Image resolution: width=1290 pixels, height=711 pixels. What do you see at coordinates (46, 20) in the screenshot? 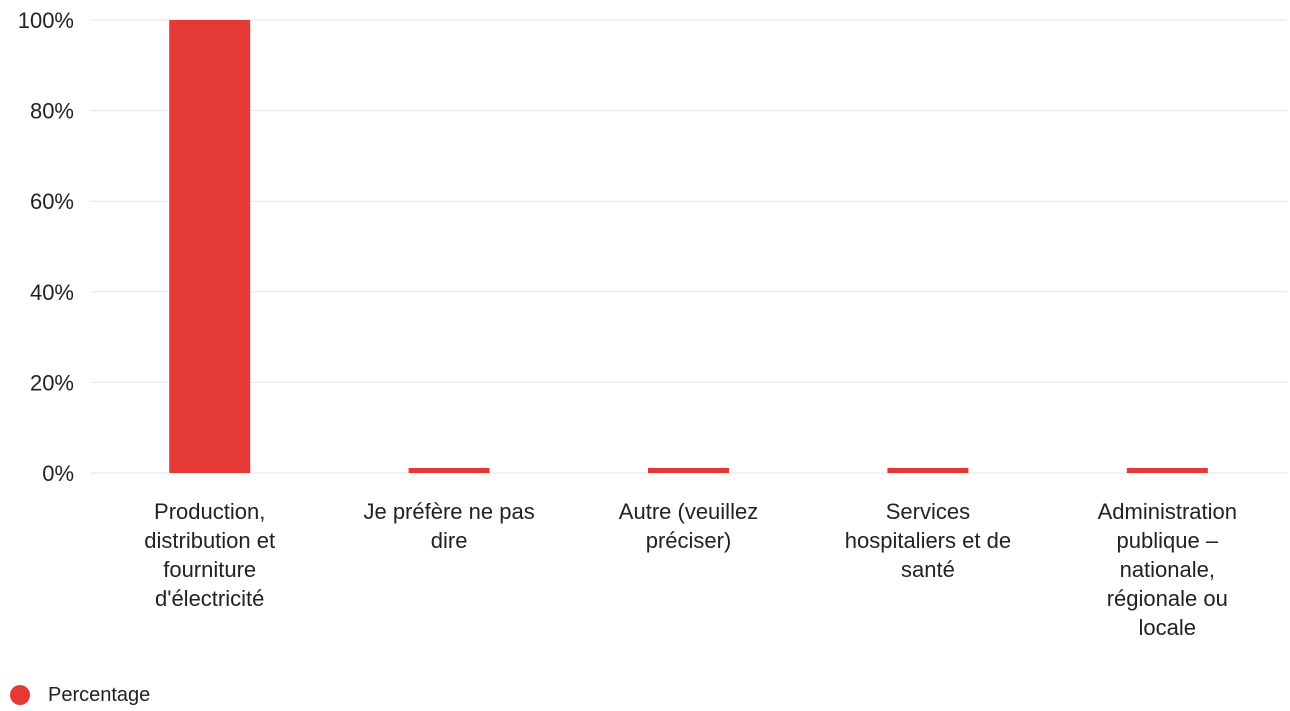
I see `y-tick-label: 100%` at bounding box center [46, 20].